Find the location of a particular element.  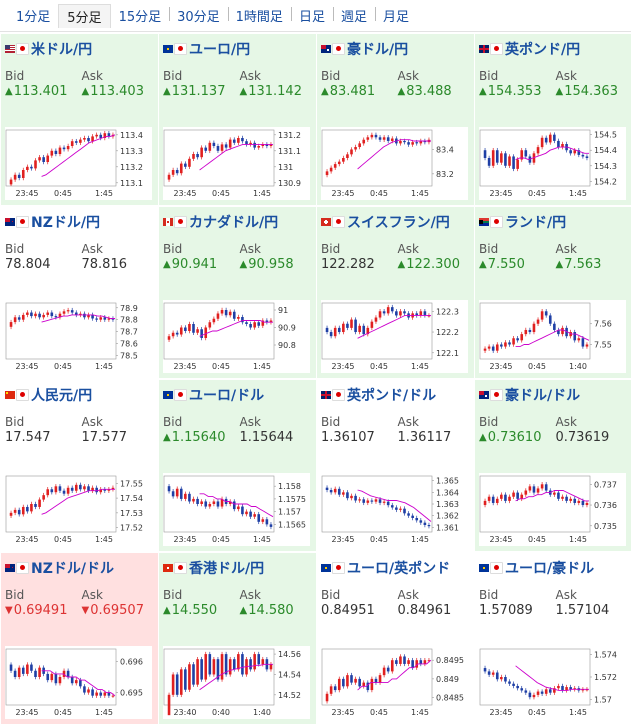

bid-value: ▲1.15640 is located at coordinates (201, 437).